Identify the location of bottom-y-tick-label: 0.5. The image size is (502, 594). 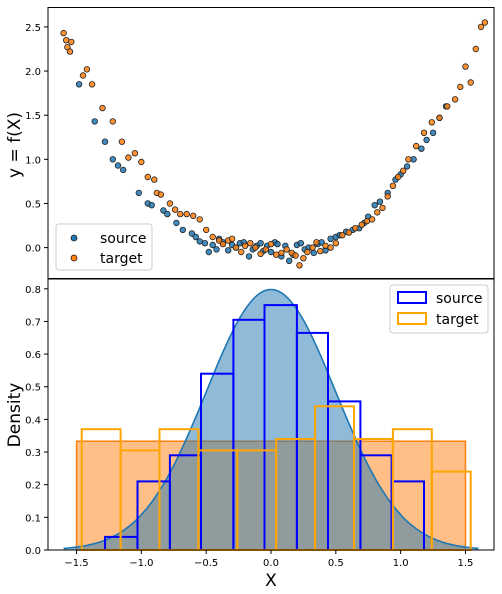
(33, 388).